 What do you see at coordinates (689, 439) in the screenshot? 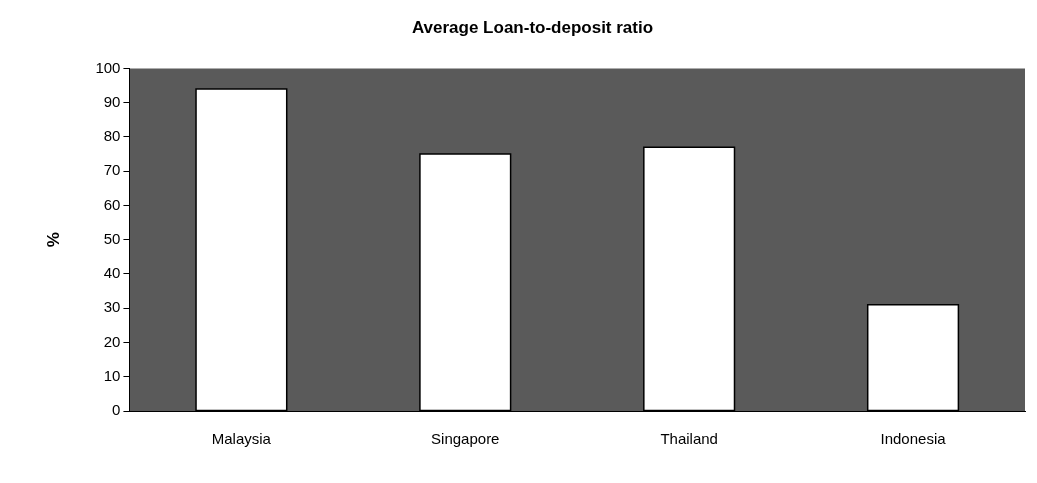
I see `x-tick-label: Thailand` at bounding box center [689, 439].